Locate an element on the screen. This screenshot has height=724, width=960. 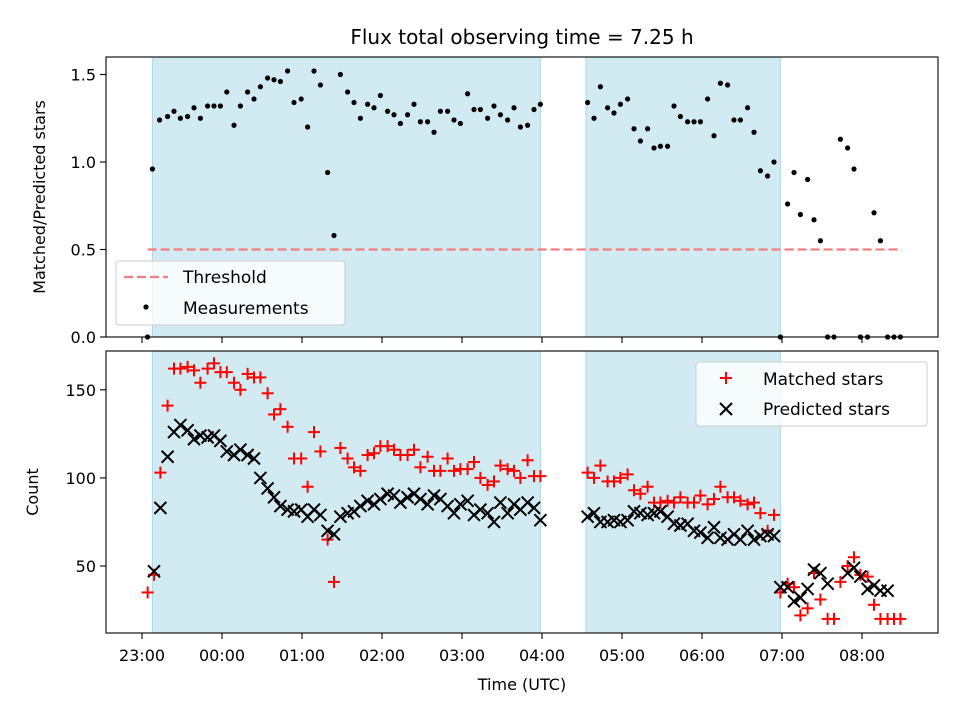
top-y-tick-label: 0.5 is located at coordinates (83, 250).